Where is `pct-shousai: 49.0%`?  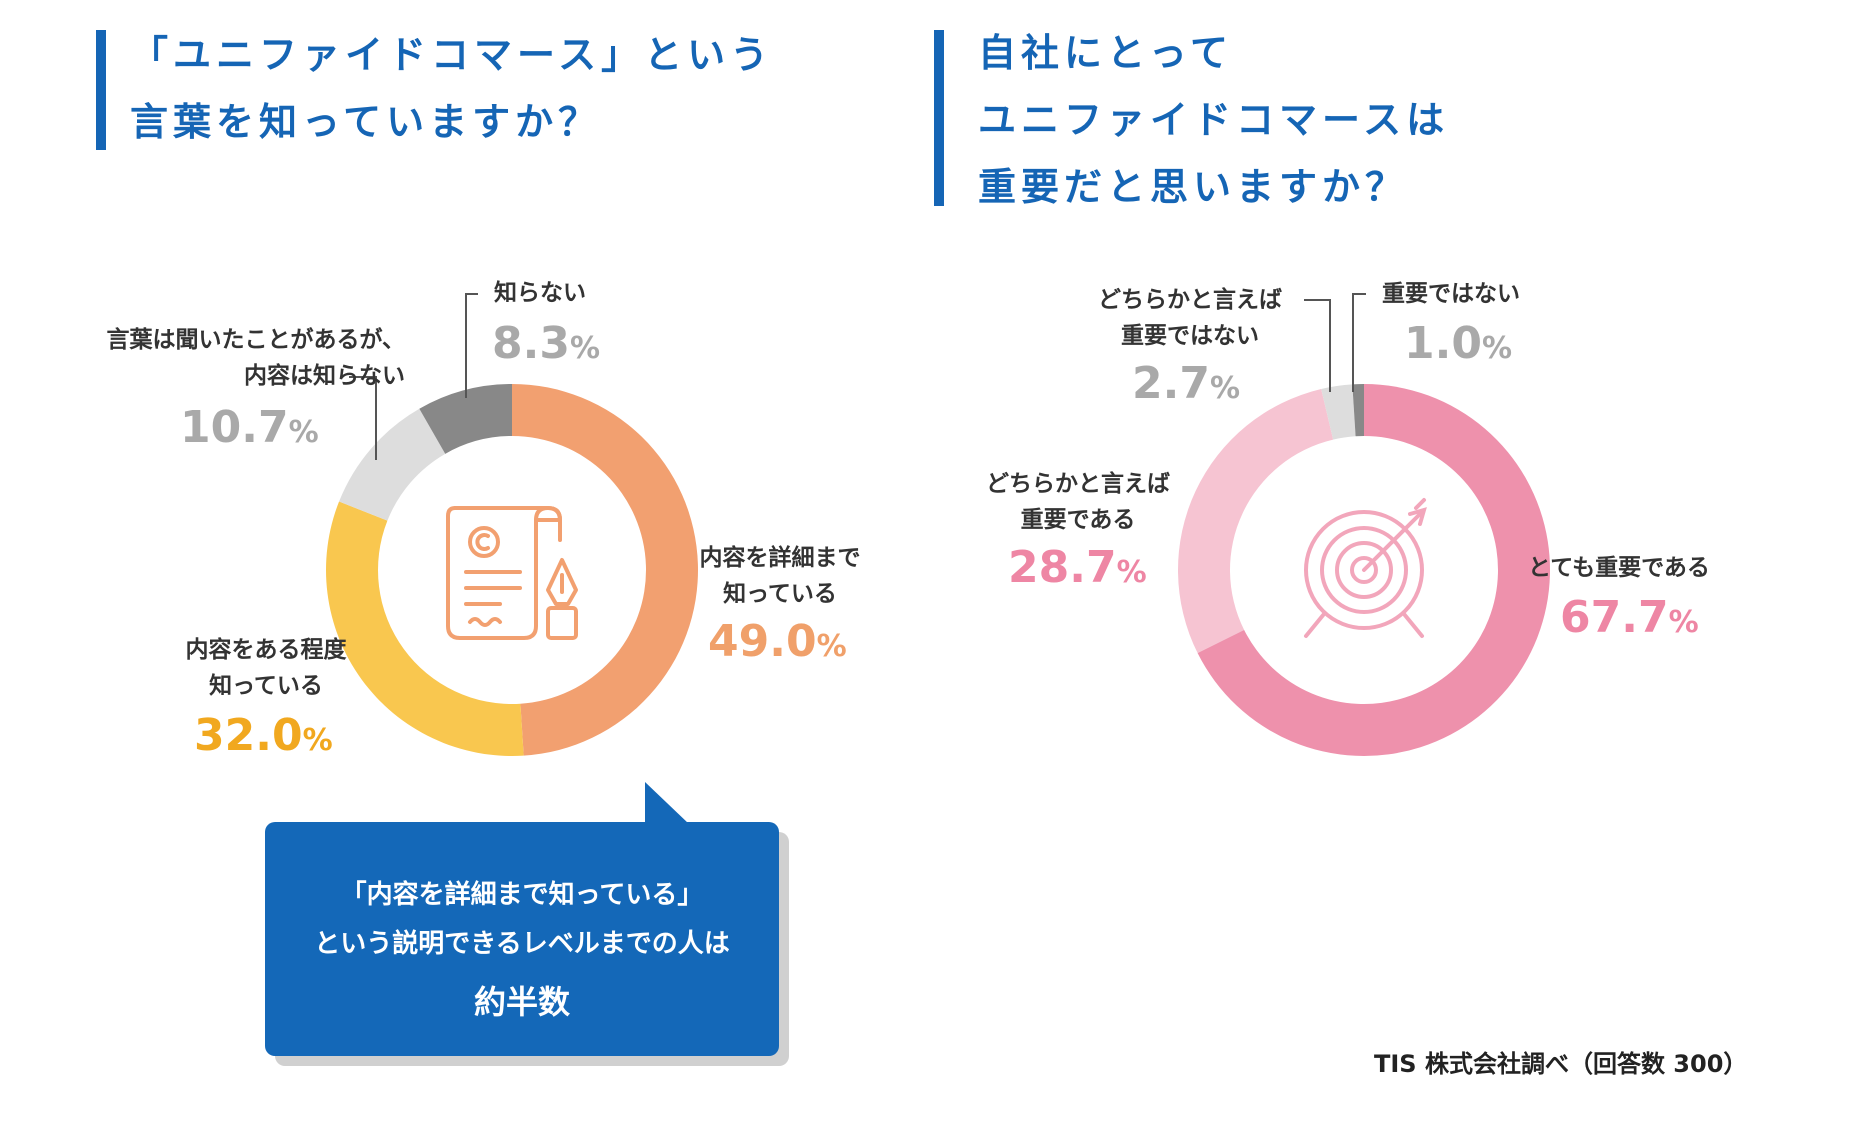 pct-shousai: 49.0% is located at coordinates (777, 641).